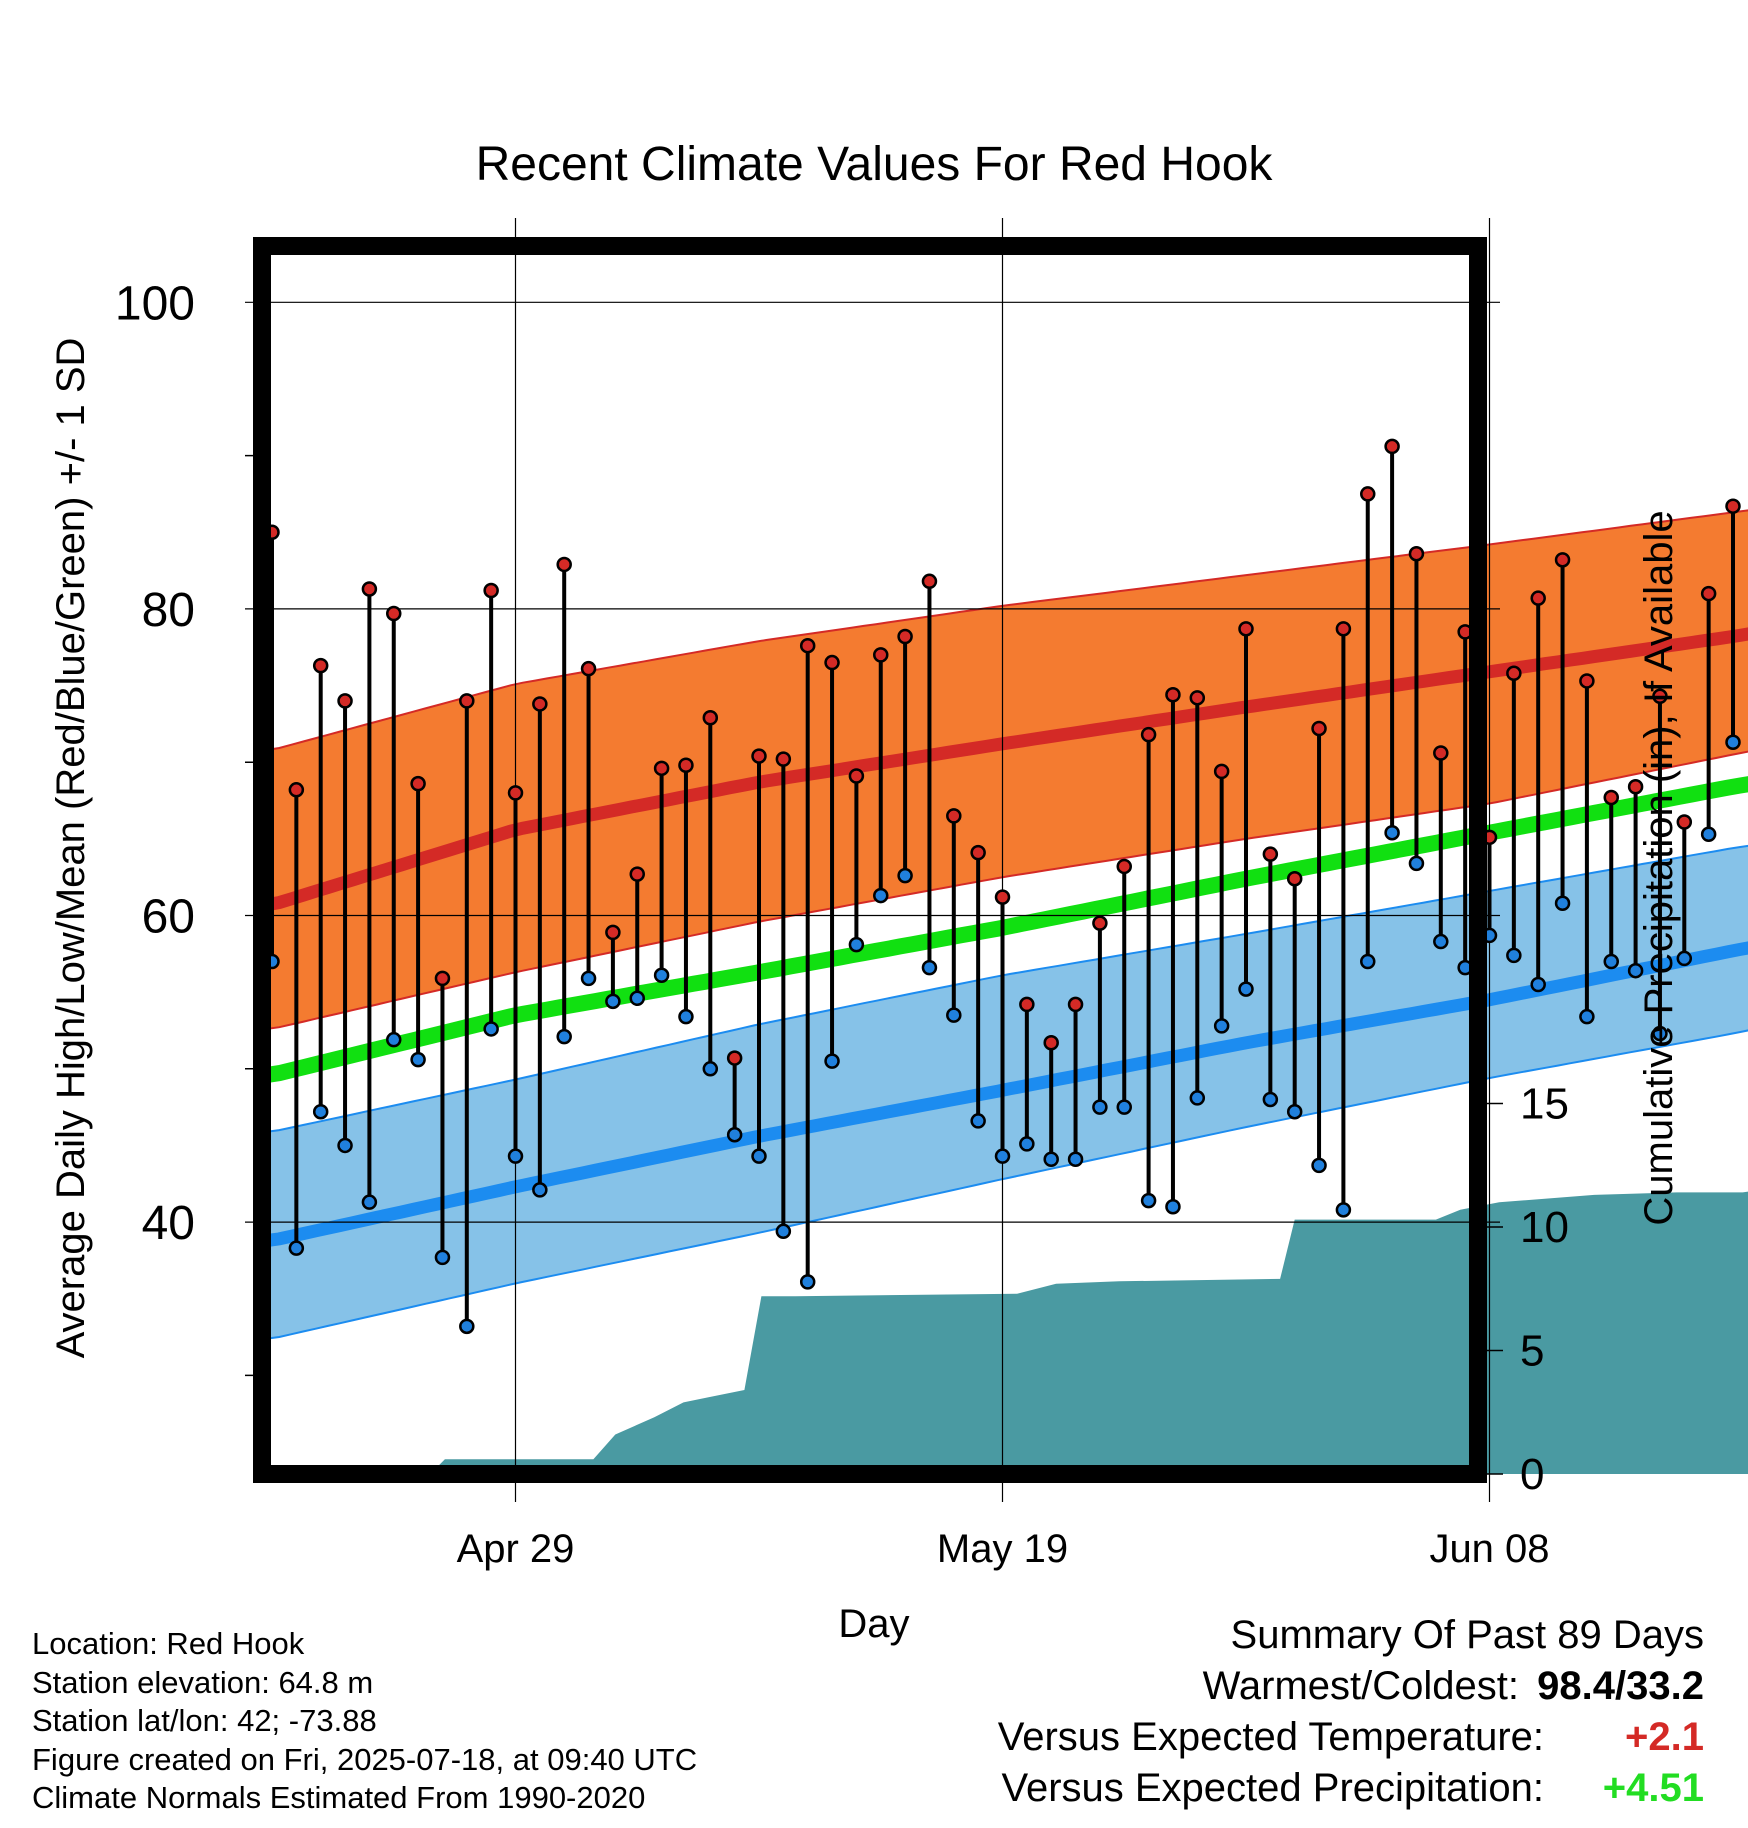 This screenshot has width=1748, height=1828. I want to click on y-tick-label: 100, so click(155, 303).